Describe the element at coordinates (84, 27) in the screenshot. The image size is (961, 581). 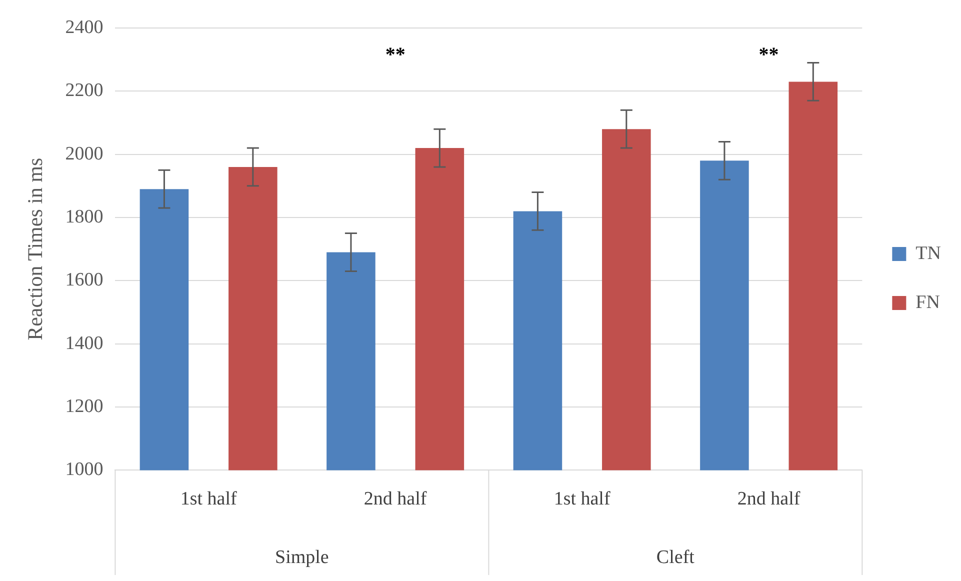
I see `y-tick-label: 2400` at that location.